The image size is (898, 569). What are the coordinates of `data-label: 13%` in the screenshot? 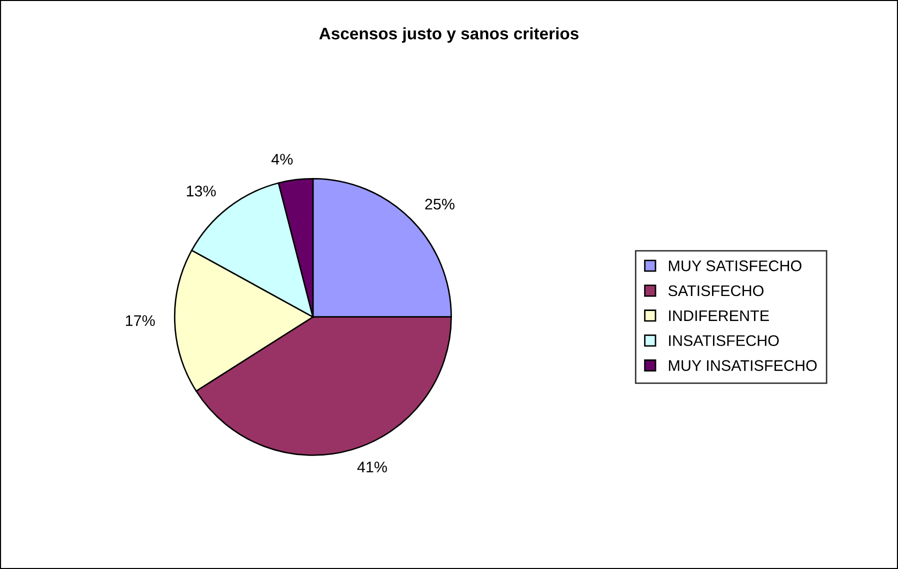 It's located at (201, 191).